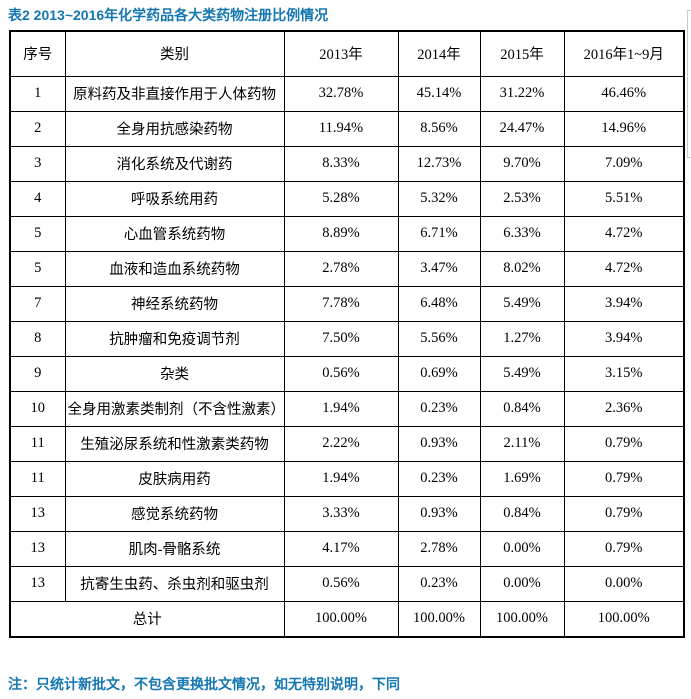 Image resolution: width=691 pixels, height=699 pixels. I want to click on value-cell: 3.33%, so click(341, 513).